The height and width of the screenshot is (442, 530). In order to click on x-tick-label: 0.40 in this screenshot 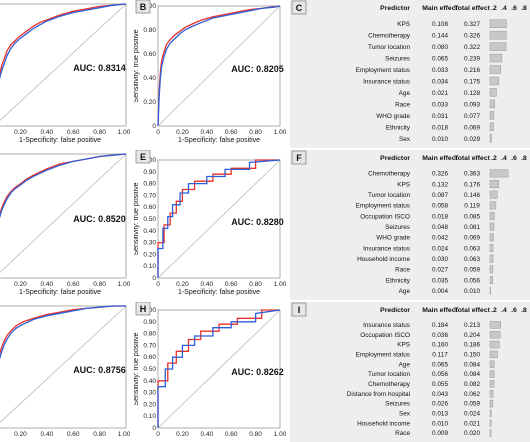, I will do `click(46, 434)`.